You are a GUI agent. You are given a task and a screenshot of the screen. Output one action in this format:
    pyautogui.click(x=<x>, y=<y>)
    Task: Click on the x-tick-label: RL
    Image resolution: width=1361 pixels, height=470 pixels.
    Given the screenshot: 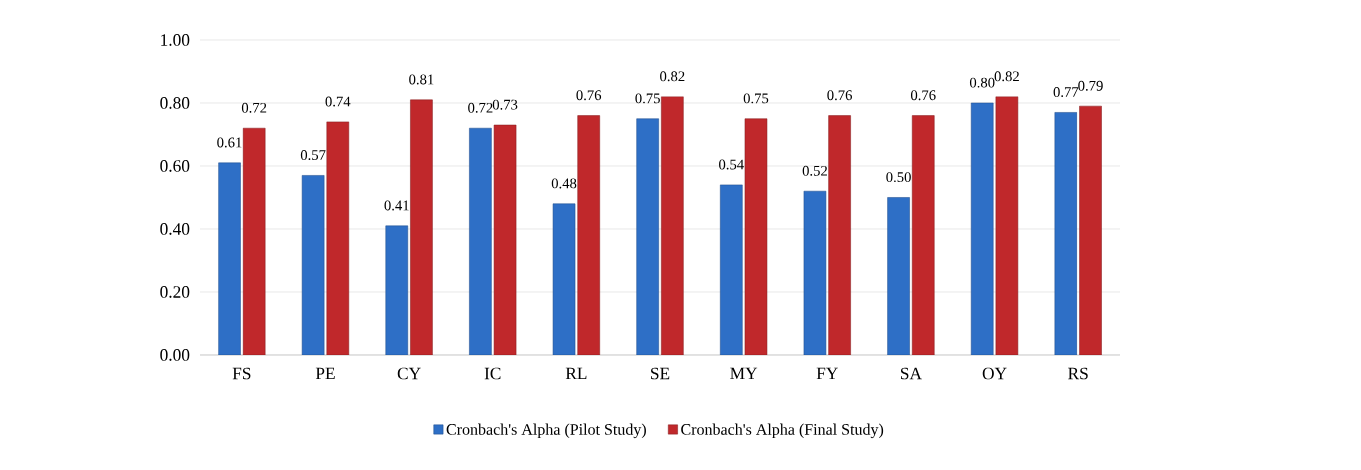 What is the action you would take?
    pyautogui.click(x=576, y=373)
    